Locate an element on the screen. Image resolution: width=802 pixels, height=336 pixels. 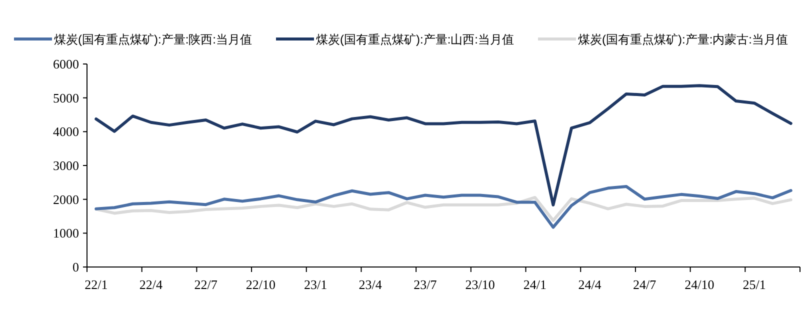
x-tick-label: 24/7 is located at coordinates (645, 284).